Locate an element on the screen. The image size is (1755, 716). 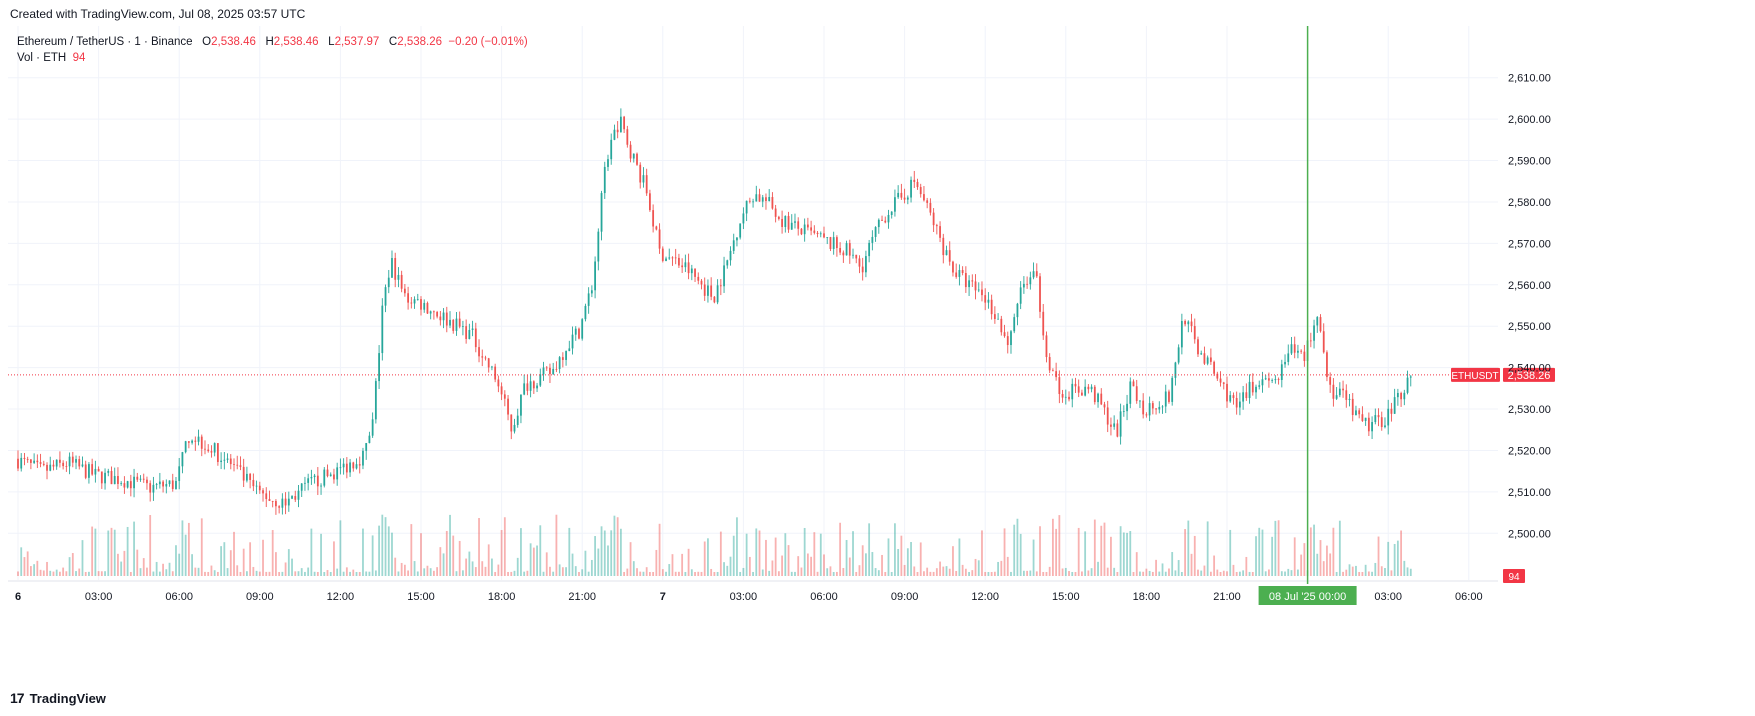
tradingview-logo: 17 TradingView is located at coordinates (58, 698).